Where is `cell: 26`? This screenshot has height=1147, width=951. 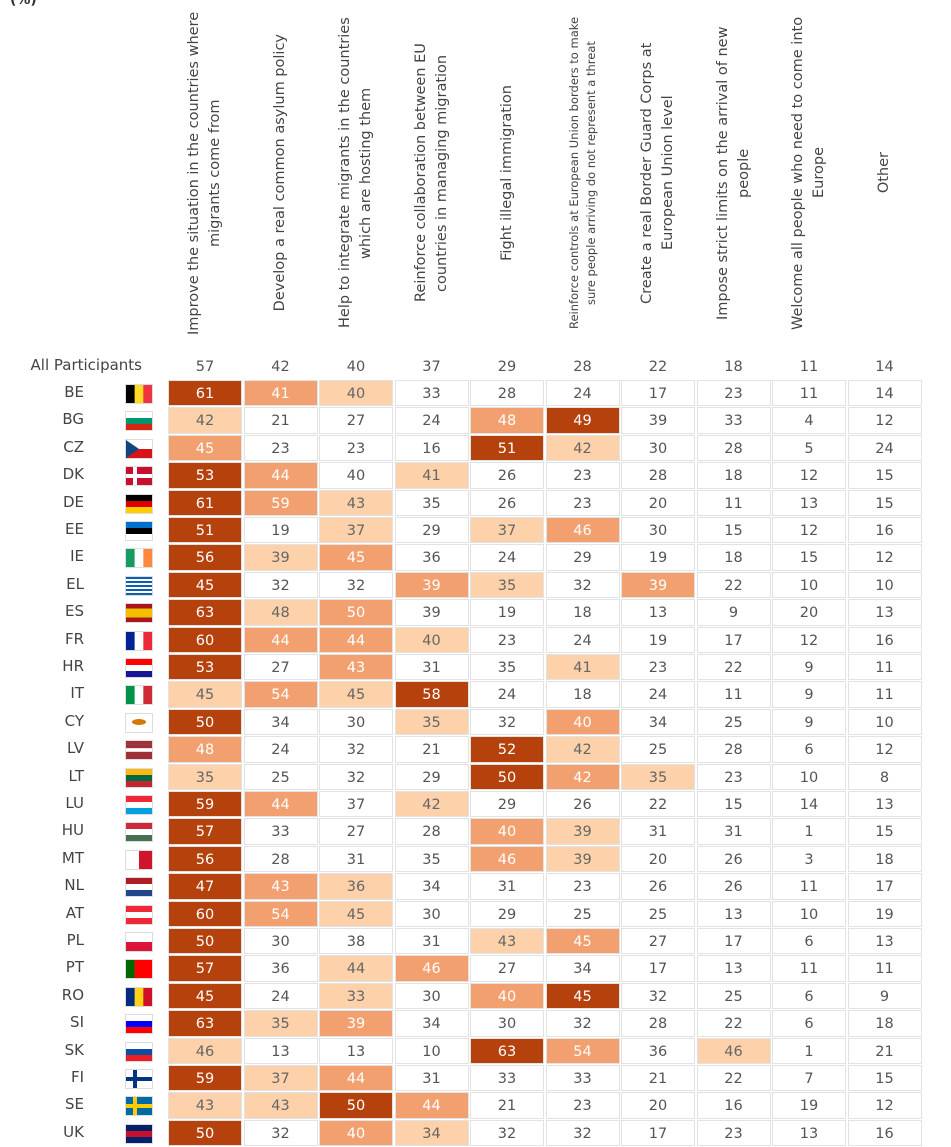 cell: 26 is located at coordinates (507, 475).